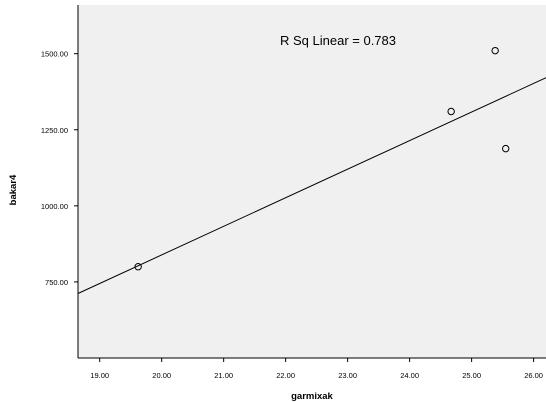 This screenshot has width=546, height=402. What do you see at coordinates (312, 396) in the screenshot?
I see `x-axis-label: garmixak` at bounding box center [312, 396].